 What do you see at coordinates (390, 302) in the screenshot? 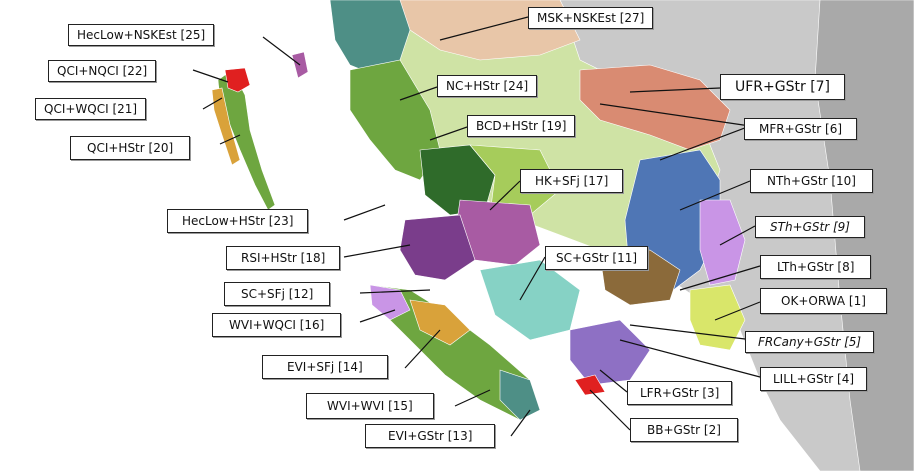
I see `region-wvi-wqci` at bounding box center [390, 302].